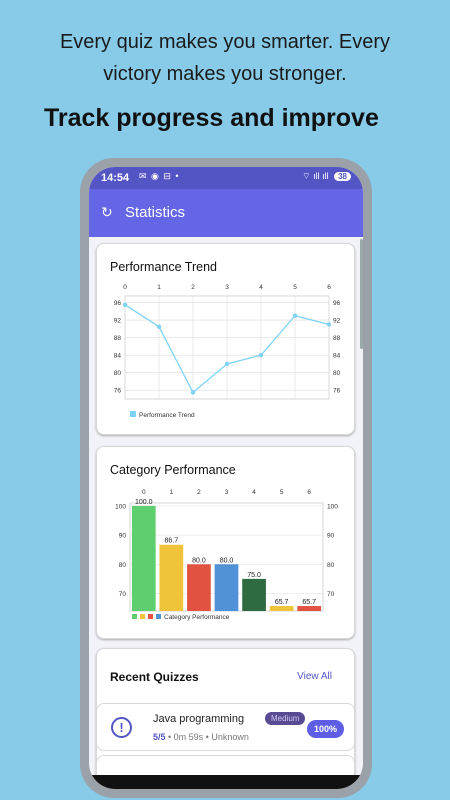 Image resolution: width=450 pixels, height=800 pixels. What do you see at coordinates (226, 178) in the screenshot?
I see `status-bar: 14:54 ✉ ◉ ⊟ • ⌔ ıll ıll 38` at bounding box center [226, 178].